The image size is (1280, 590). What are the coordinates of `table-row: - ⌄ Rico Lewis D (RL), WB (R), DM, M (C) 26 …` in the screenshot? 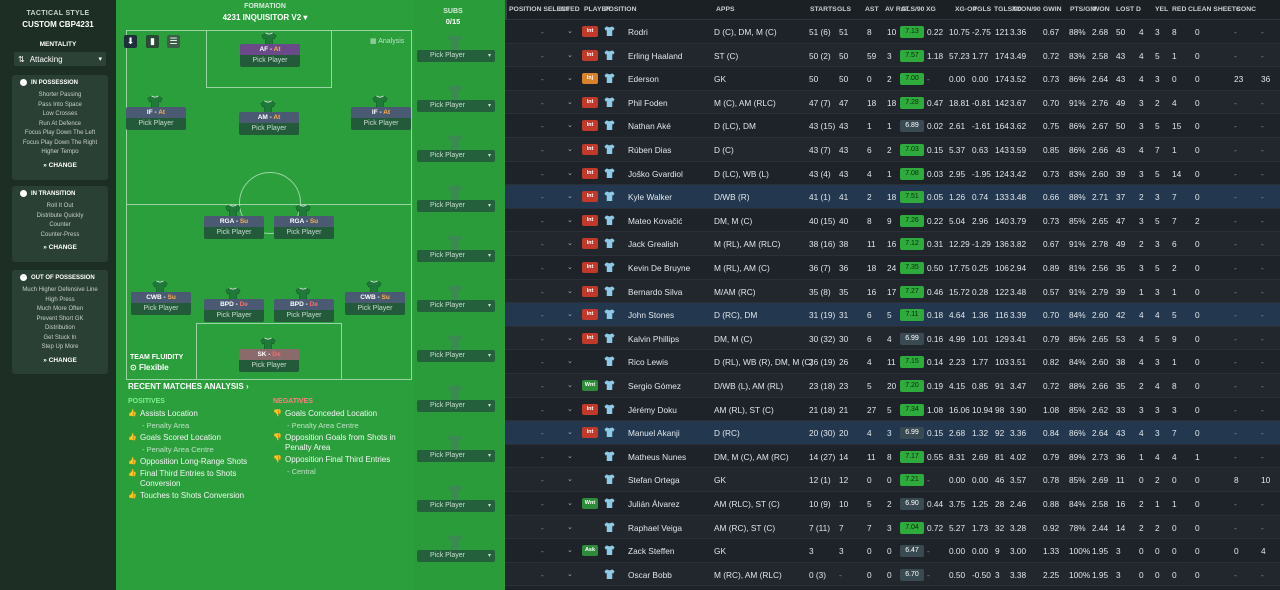 It's located at (892, 362).